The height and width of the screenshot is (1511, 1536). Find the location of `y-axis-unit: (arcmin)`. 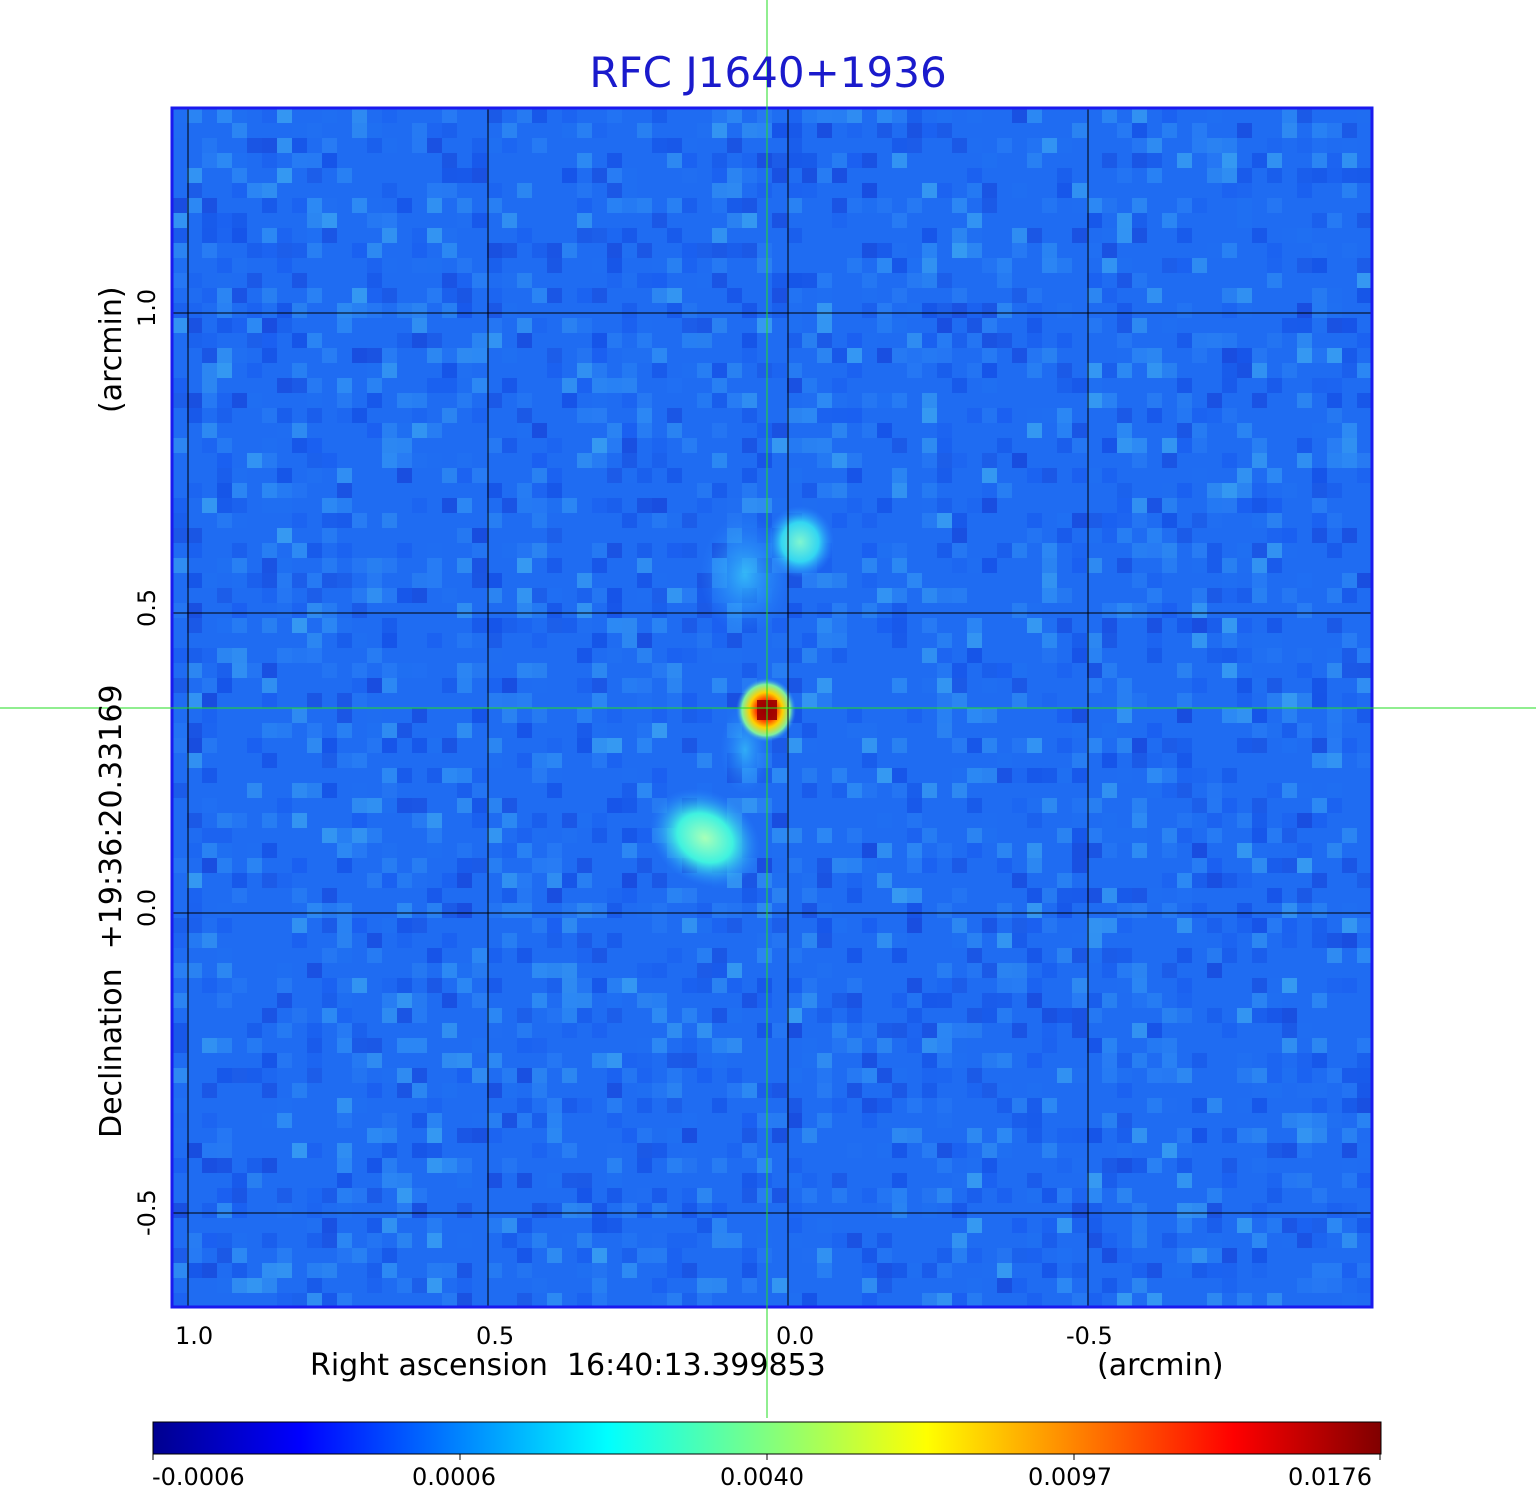

y-axis-unit: (arcmin) is located at coordinates (111, 349).